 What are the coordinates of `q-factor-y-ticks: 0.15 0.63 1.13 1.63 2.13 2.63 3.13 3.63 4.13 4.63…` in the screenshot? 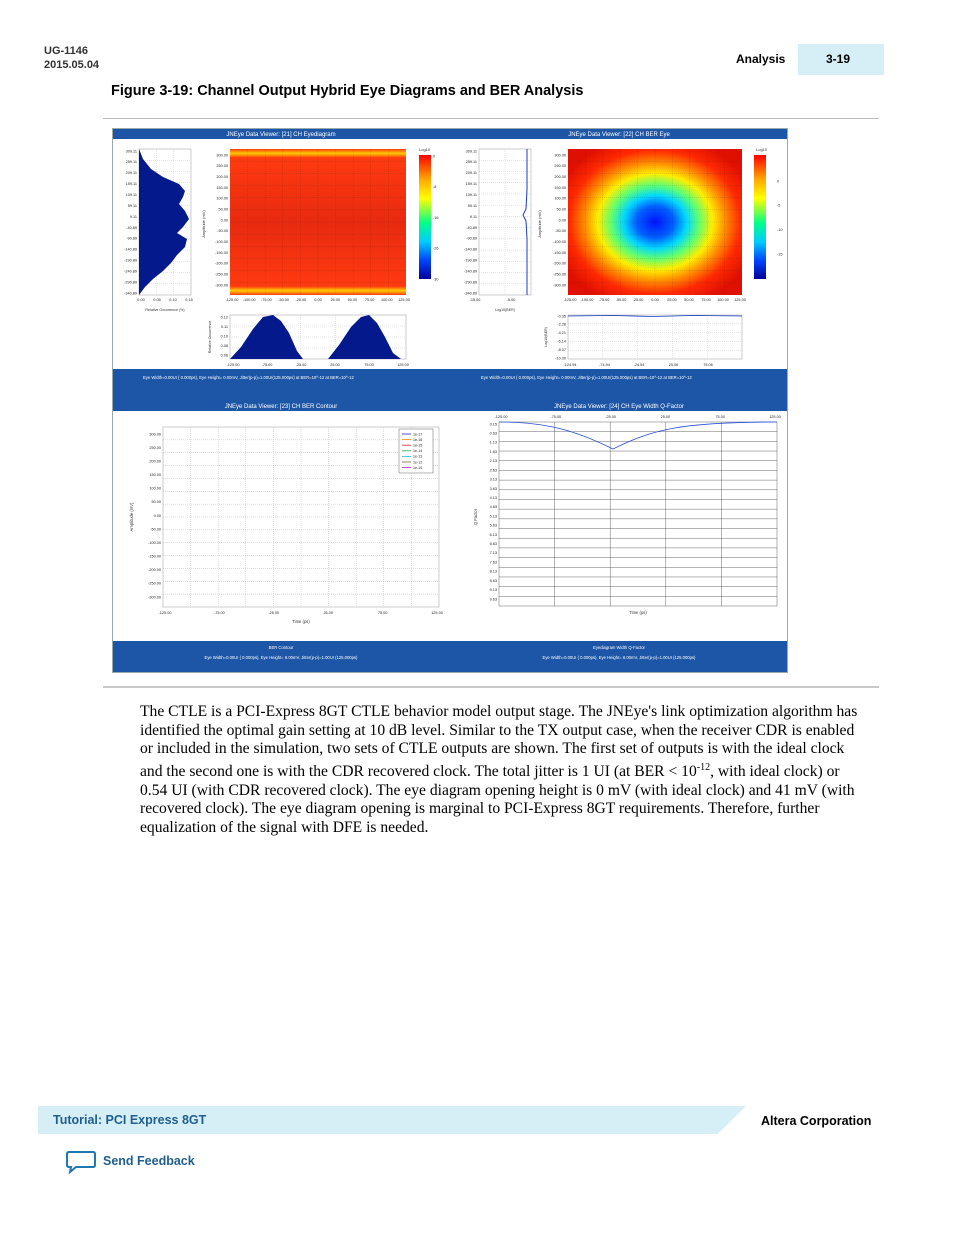 It's located at (493, 511).